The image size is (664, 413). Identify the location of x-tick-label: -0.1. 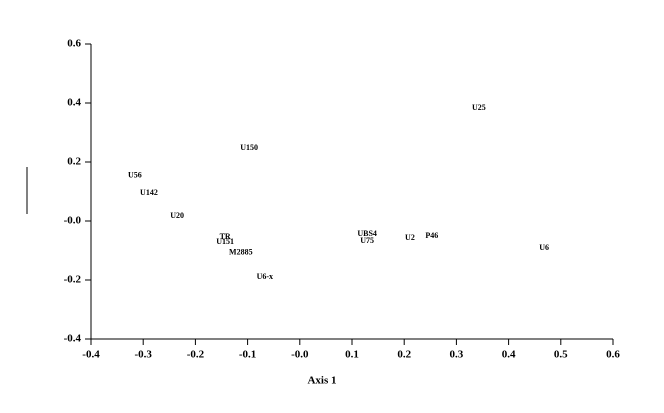
(247, 355).